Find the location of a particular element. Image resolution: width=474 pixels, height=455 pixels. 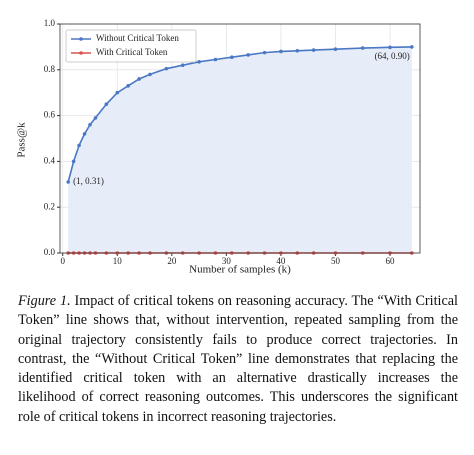

y-tick-label: 0.4 is located at coordinates (50, 160).